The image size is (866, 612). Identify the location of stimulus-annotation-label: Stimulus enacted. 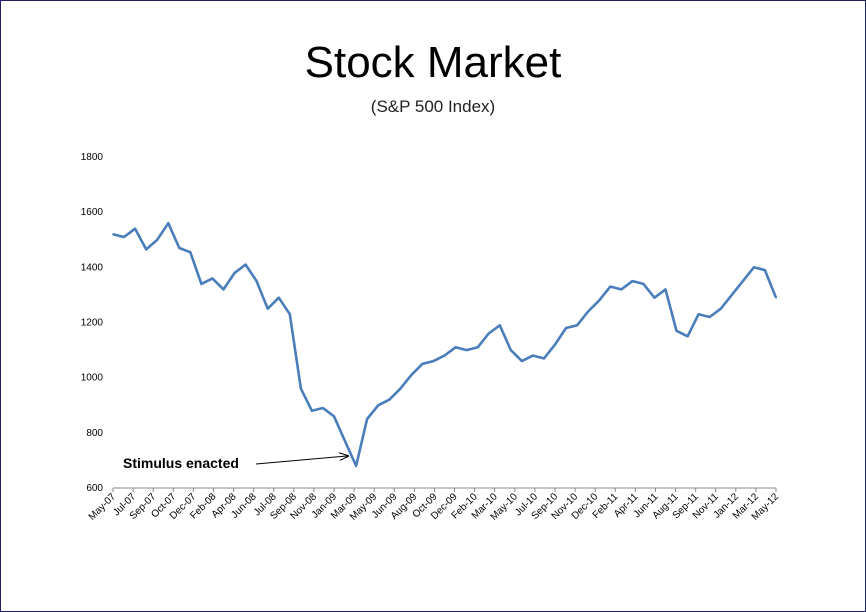
(181, 463).